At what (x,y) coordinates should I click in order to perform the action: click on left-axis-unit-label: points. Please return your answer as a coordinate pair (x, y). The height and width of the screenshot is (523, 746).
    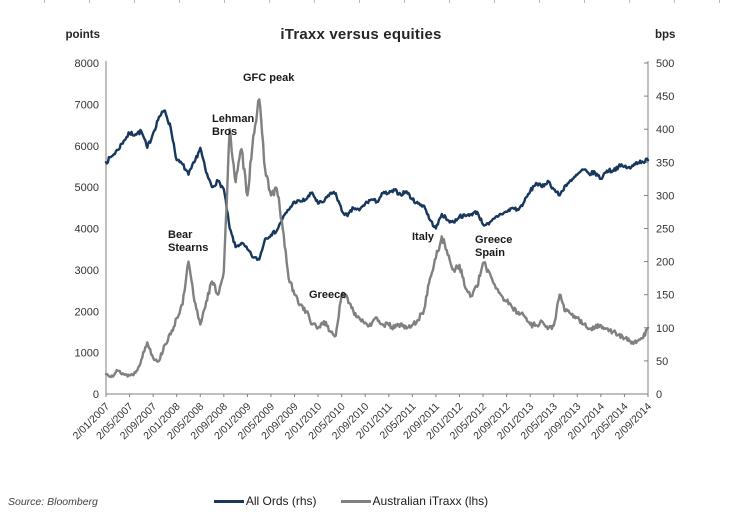
    Looking at the image, I should click on (83, 35).